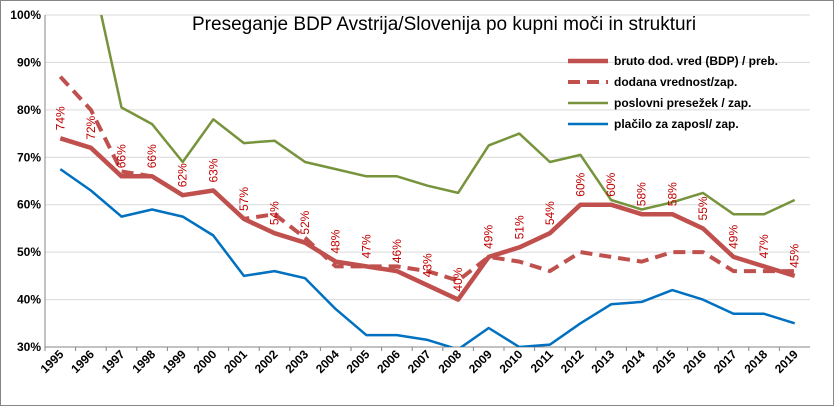  What do you see at coordinates (682, 103) in the screenshot?
I see `legend-label-2: poslovni presežek / zap.` at bounding box center [682, 103].